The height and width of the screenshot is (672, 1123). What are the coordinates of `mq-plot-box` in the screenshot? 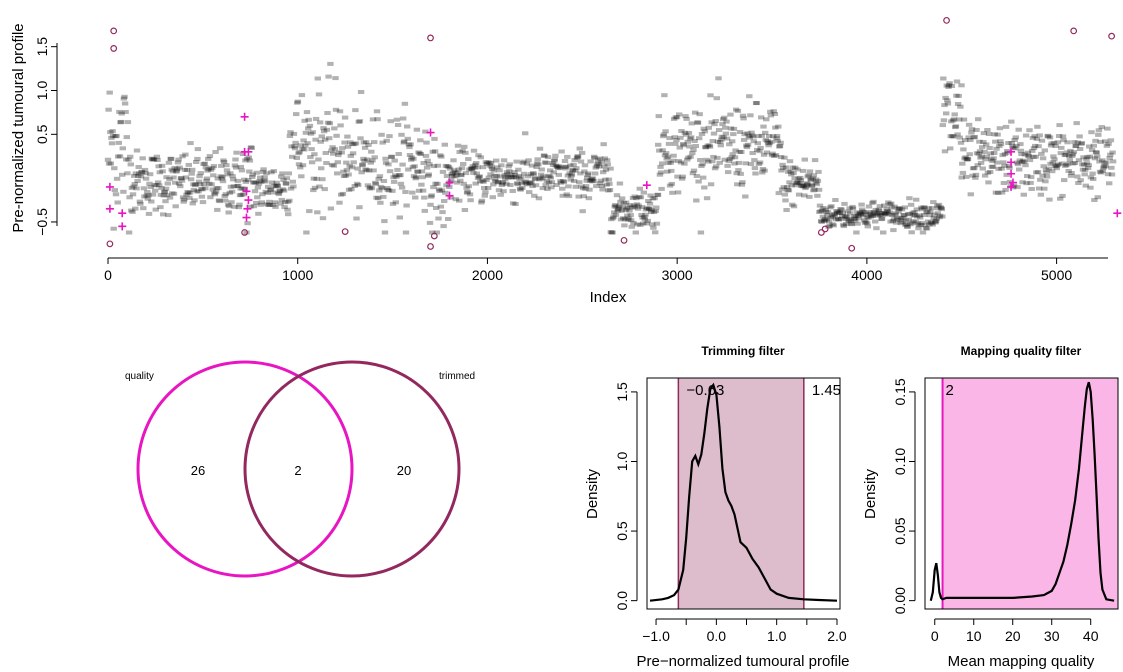 It's located at (1021, 493).